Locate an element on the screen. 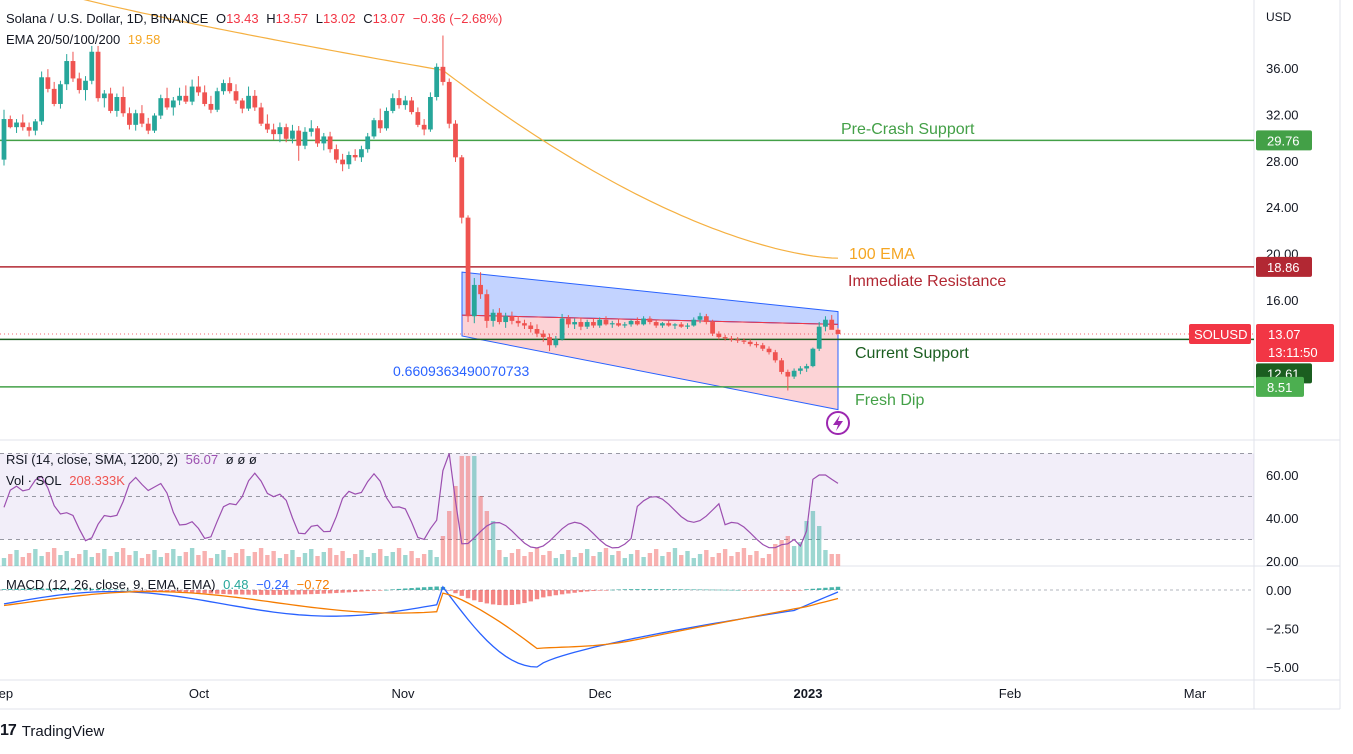 This screenshot has height=754, width=1353. vol-label: Vol · SOL is located at coordinates (34, 480).